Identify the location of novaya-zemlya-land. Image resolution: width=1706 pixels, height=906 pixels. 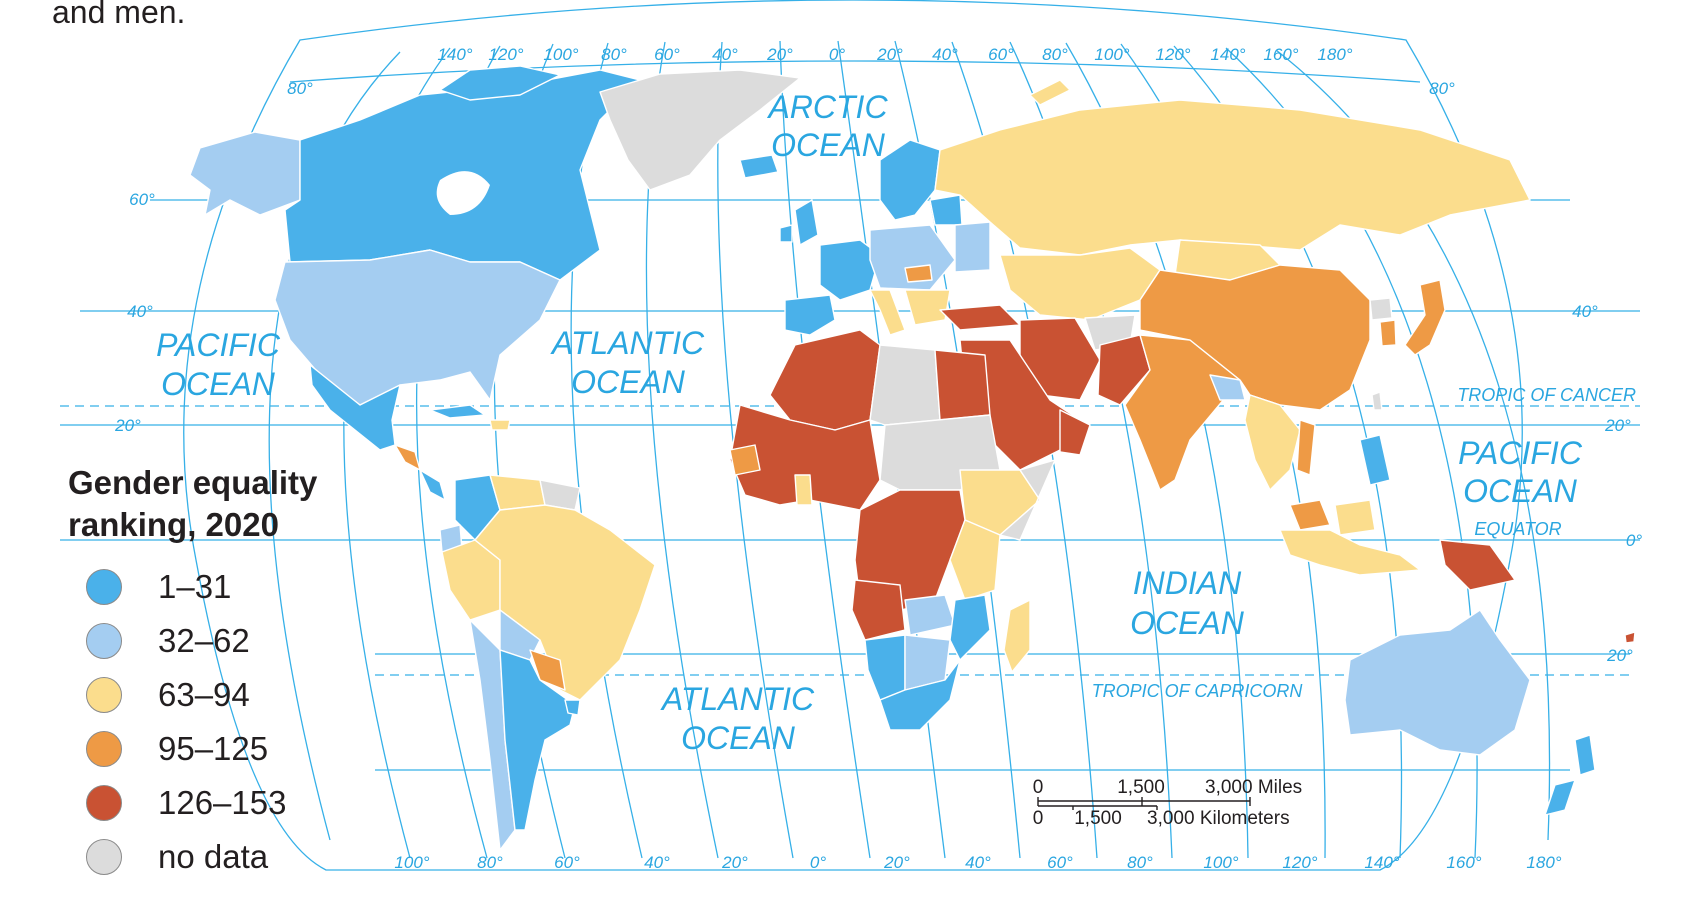
(1050, 92).